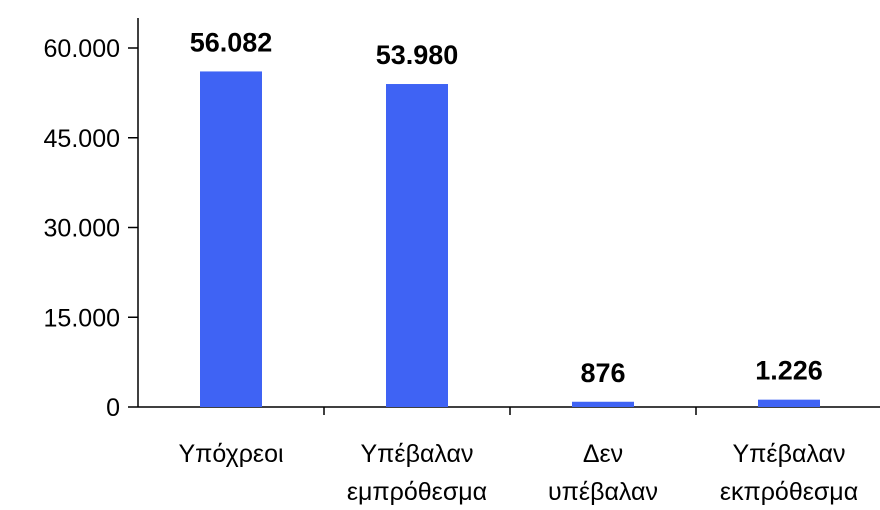 This screenshot has height=510, width=880. I want to click on category-label: Υπέβαλαν εμπρόθεσμα, so click(417, 473).